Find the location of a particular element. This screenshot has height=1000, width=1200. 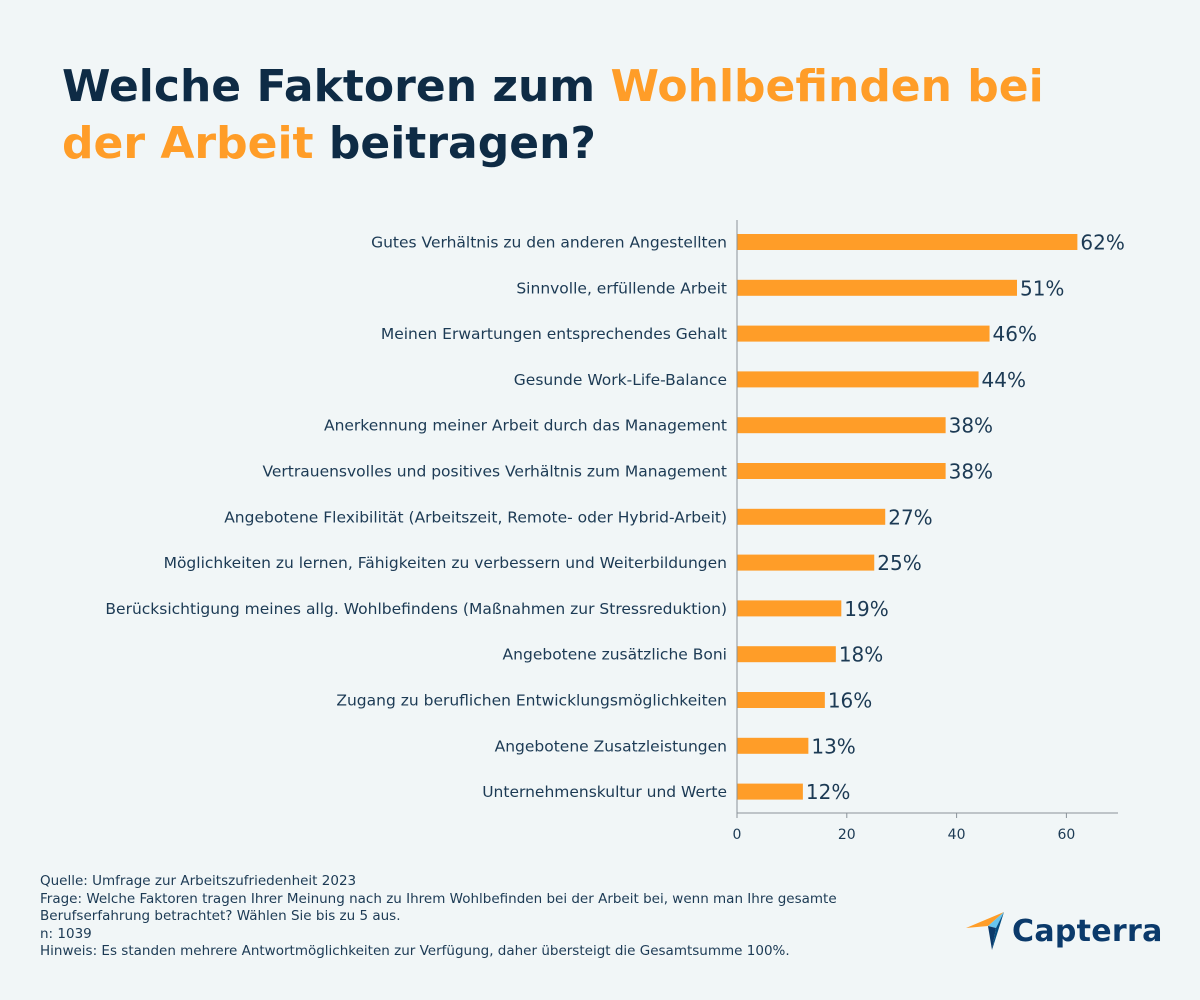

title-part-2: beitragen? is located at coordinates (454, 143).